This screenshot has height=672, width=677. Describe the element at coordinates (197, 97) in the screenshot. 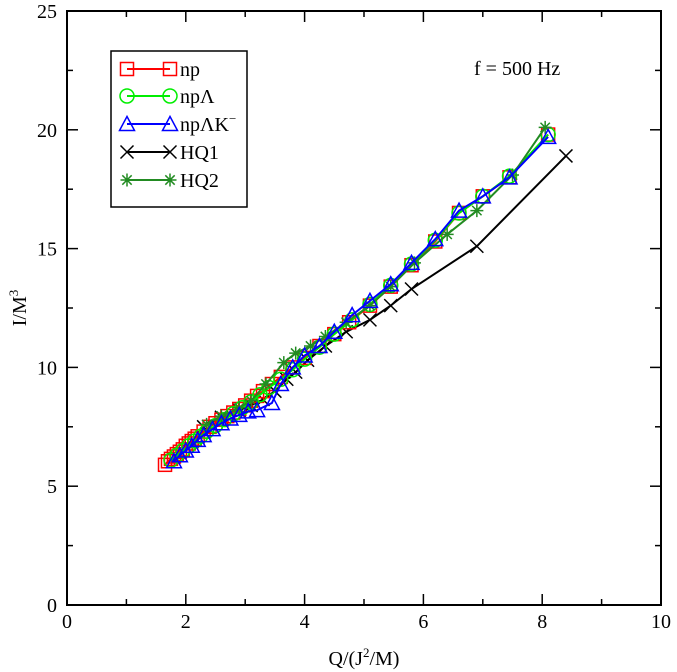

I see `legend-label-nplambda: npΛ` at that location.